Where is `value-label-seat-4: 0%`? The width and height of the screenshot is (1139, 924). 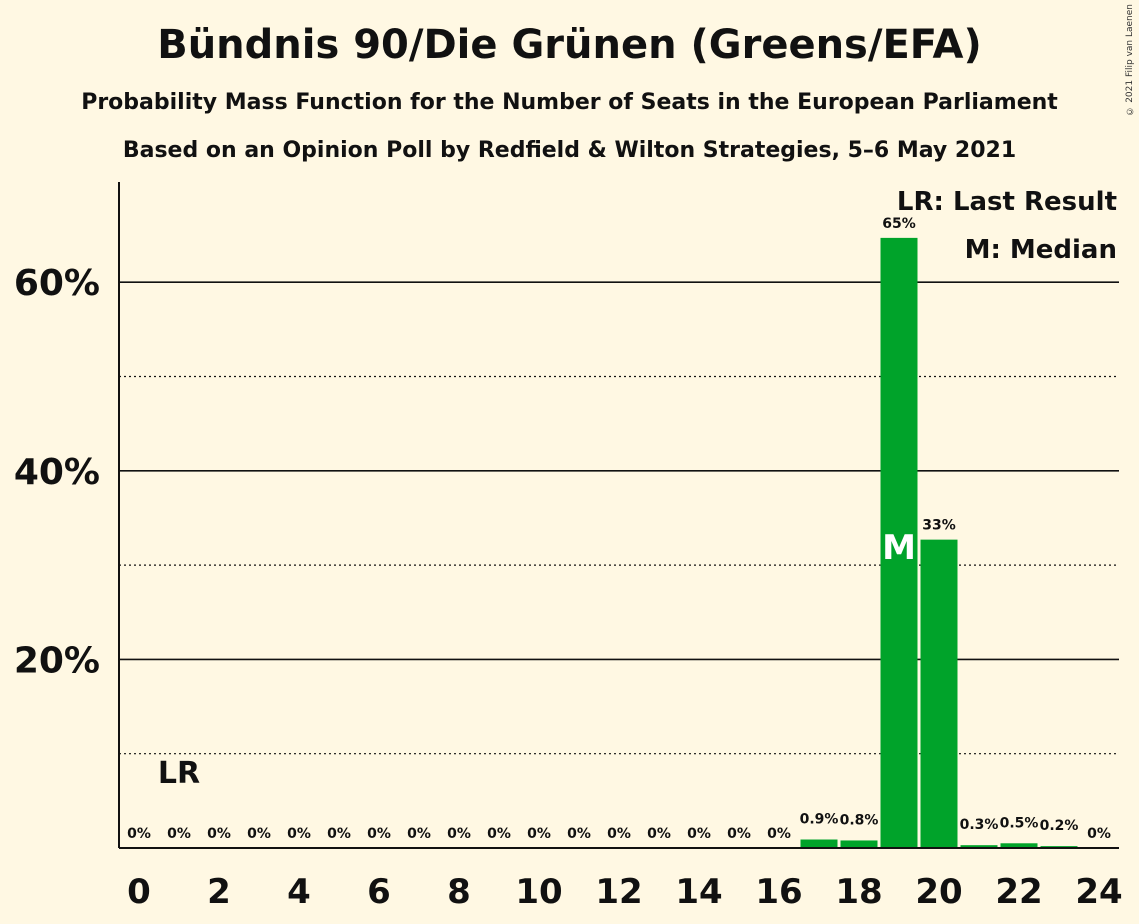
value-label-seat-4: 0% is located at coordinates (299, 834).